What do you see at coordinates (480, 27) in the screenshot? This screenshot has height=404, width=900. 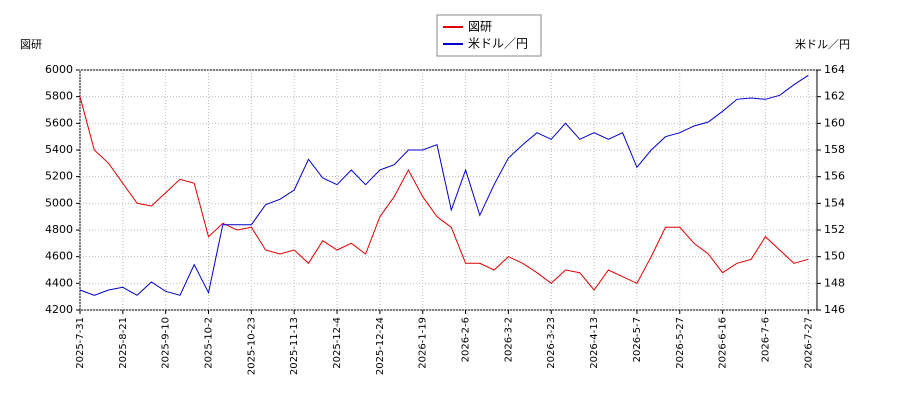 I see `legend-label: 図研` at bounding box center [480, 27].